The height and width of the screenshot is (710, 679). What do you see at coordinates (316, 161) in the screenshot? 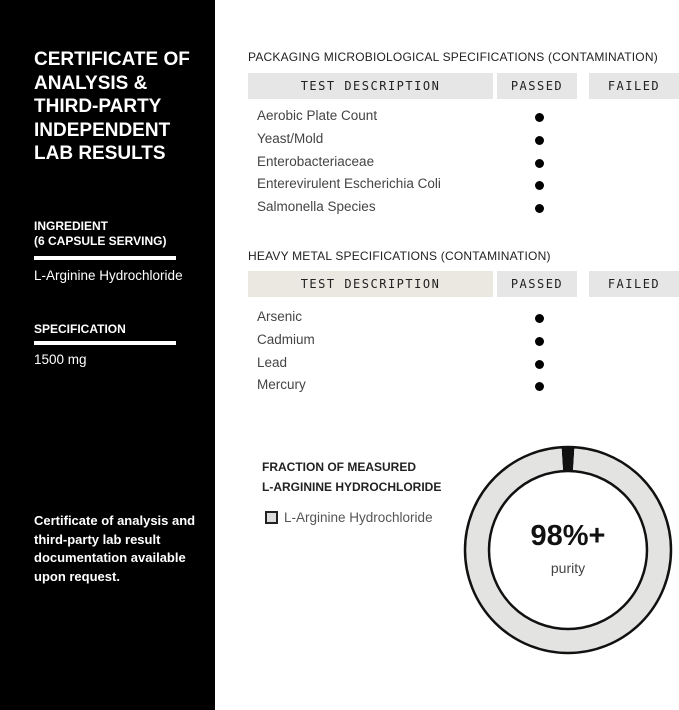
I see `test-name: Enterobacteriaceae` at bounding box center [316, 161].